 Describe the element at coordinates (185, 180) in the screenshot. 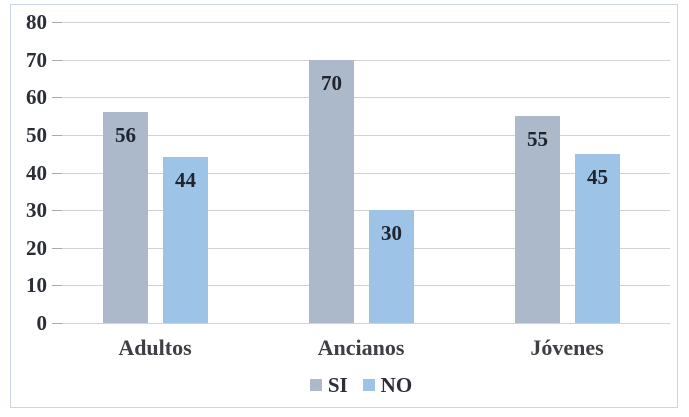

I see `bar-value-label: 44` at that location.